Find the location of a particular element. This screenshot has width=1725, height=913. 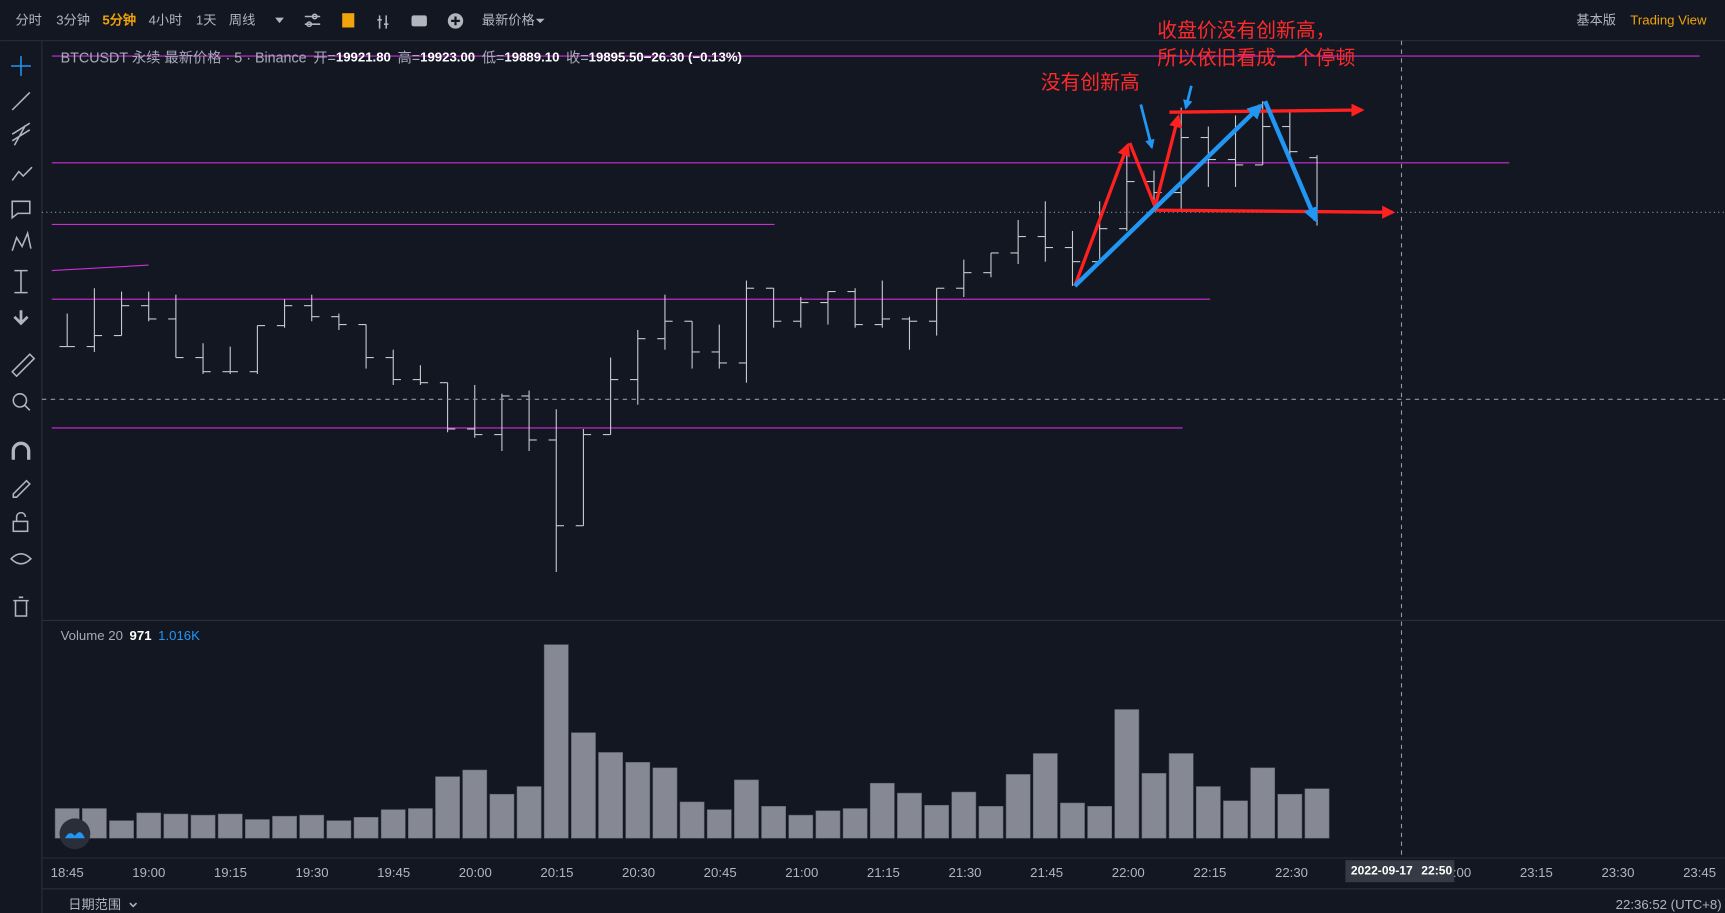

date-range-chevron is located at coordinates (133, 905).